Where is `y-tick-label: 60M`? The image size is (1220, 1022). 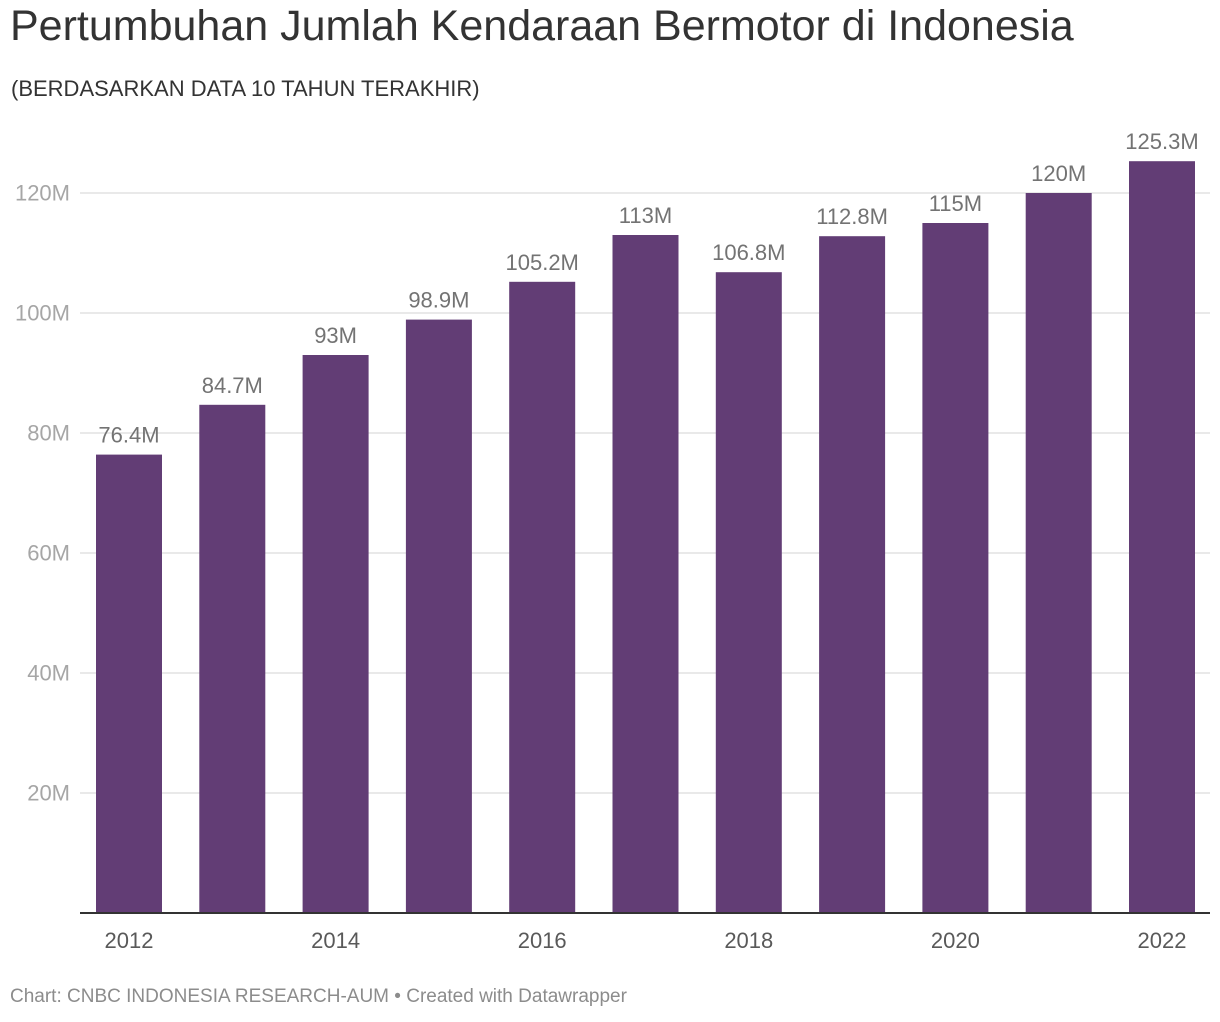 y-tick-label: 60M is located at coordinates (48, 553).